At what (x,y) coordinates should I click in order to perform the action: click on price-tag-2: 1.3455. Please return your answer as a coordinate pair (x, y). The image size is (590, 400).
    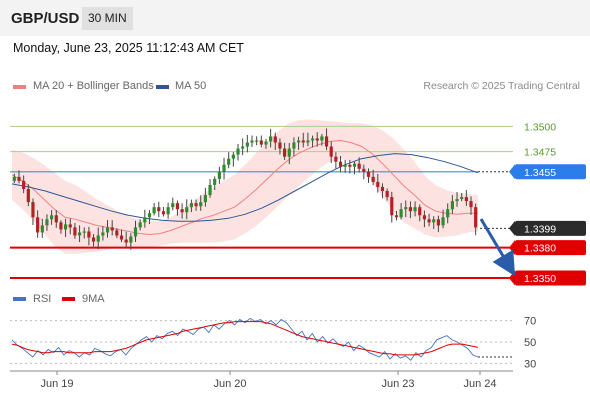
    Looking at the image, I should click on (540, 173).